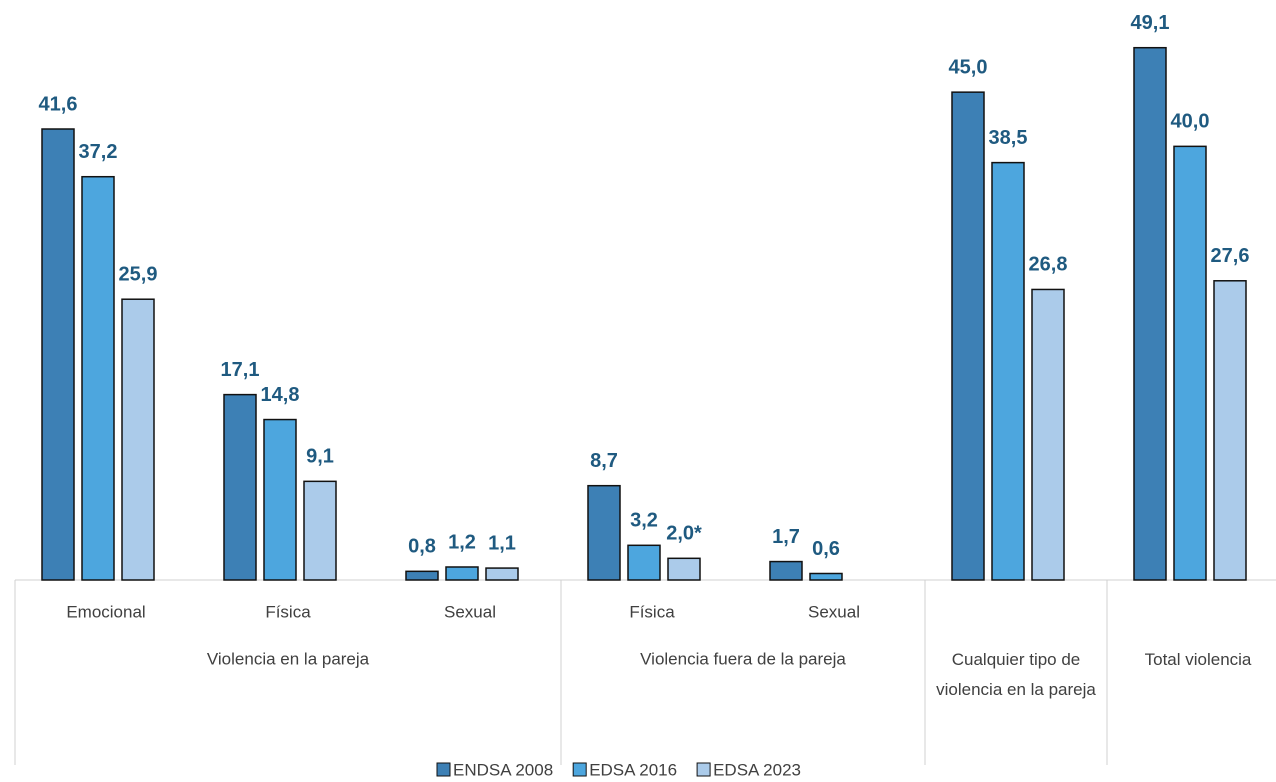 This screenshot has height=782, width=1276. I want to click on data-label: 26,8, so click(1048, 265).